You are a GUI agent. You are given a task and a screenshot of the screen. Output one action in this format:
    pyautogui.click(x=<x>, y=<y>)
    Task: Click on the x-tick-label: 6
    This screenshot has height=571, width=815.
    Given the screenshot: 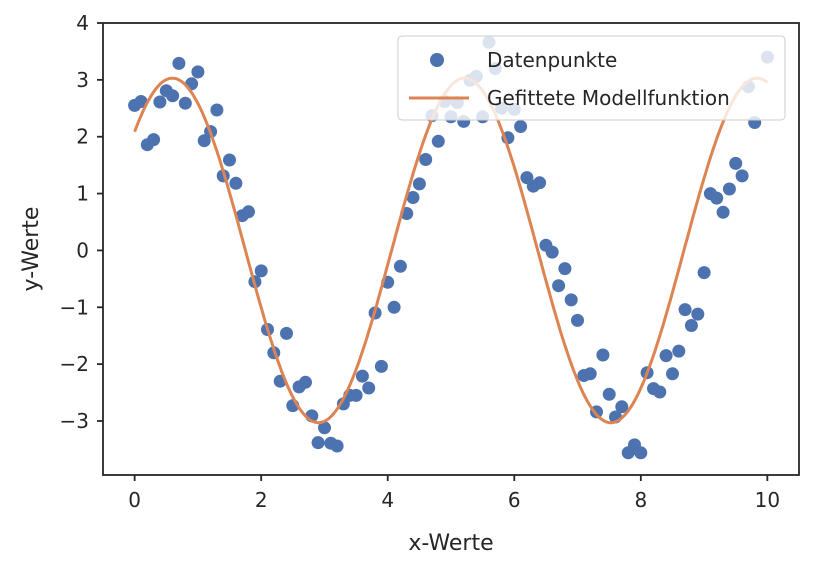 What is the action you would take?
    pyautogui.click(x=514, y=500)
    